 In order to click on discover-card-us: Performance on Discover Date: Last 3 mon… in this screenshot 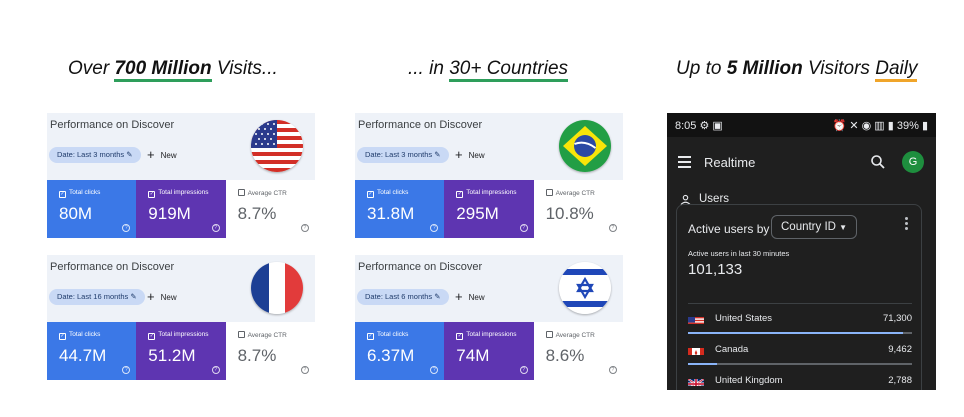, I will do `click(181, 175)`.